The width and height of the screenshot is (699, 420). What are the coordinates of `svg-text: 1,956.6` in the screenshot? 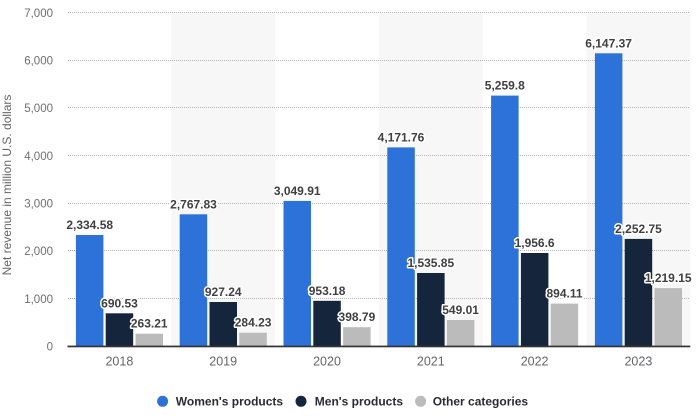 It's located at (535, 243).